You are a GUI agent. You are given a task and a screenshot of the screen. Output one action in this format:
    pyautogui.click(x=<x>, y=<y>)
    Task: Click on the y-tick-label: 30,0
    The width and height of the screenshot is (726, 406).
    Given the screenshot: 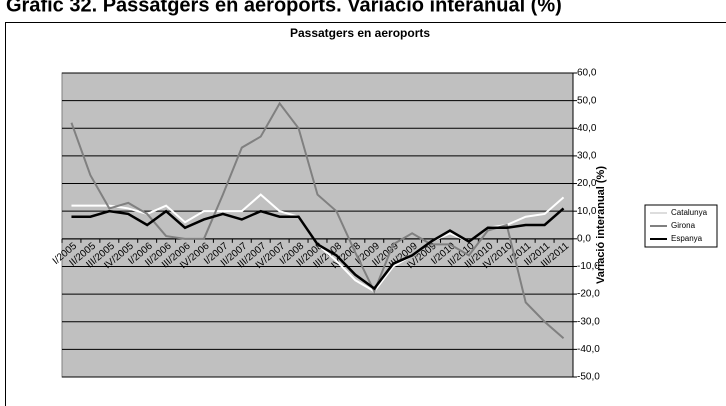 What is the action you would take?
    pyautogui.click(x=587, y=156)
    